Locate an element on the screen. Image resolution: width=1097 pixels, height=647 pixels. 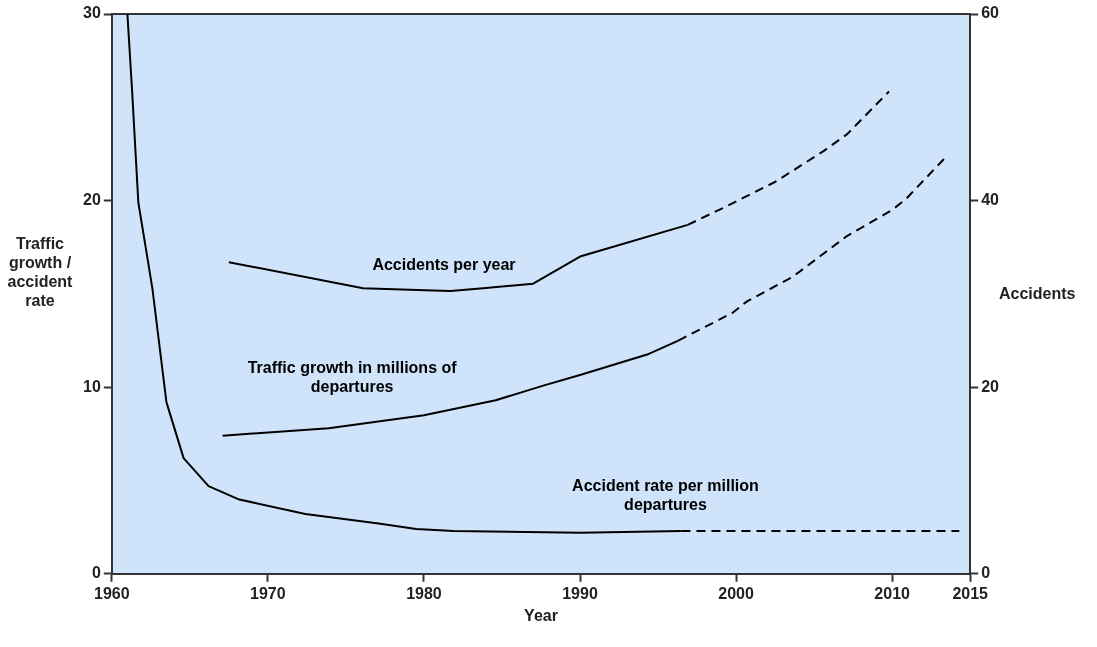
y2-tick-label: 0 is located at coordinates (986, 573).